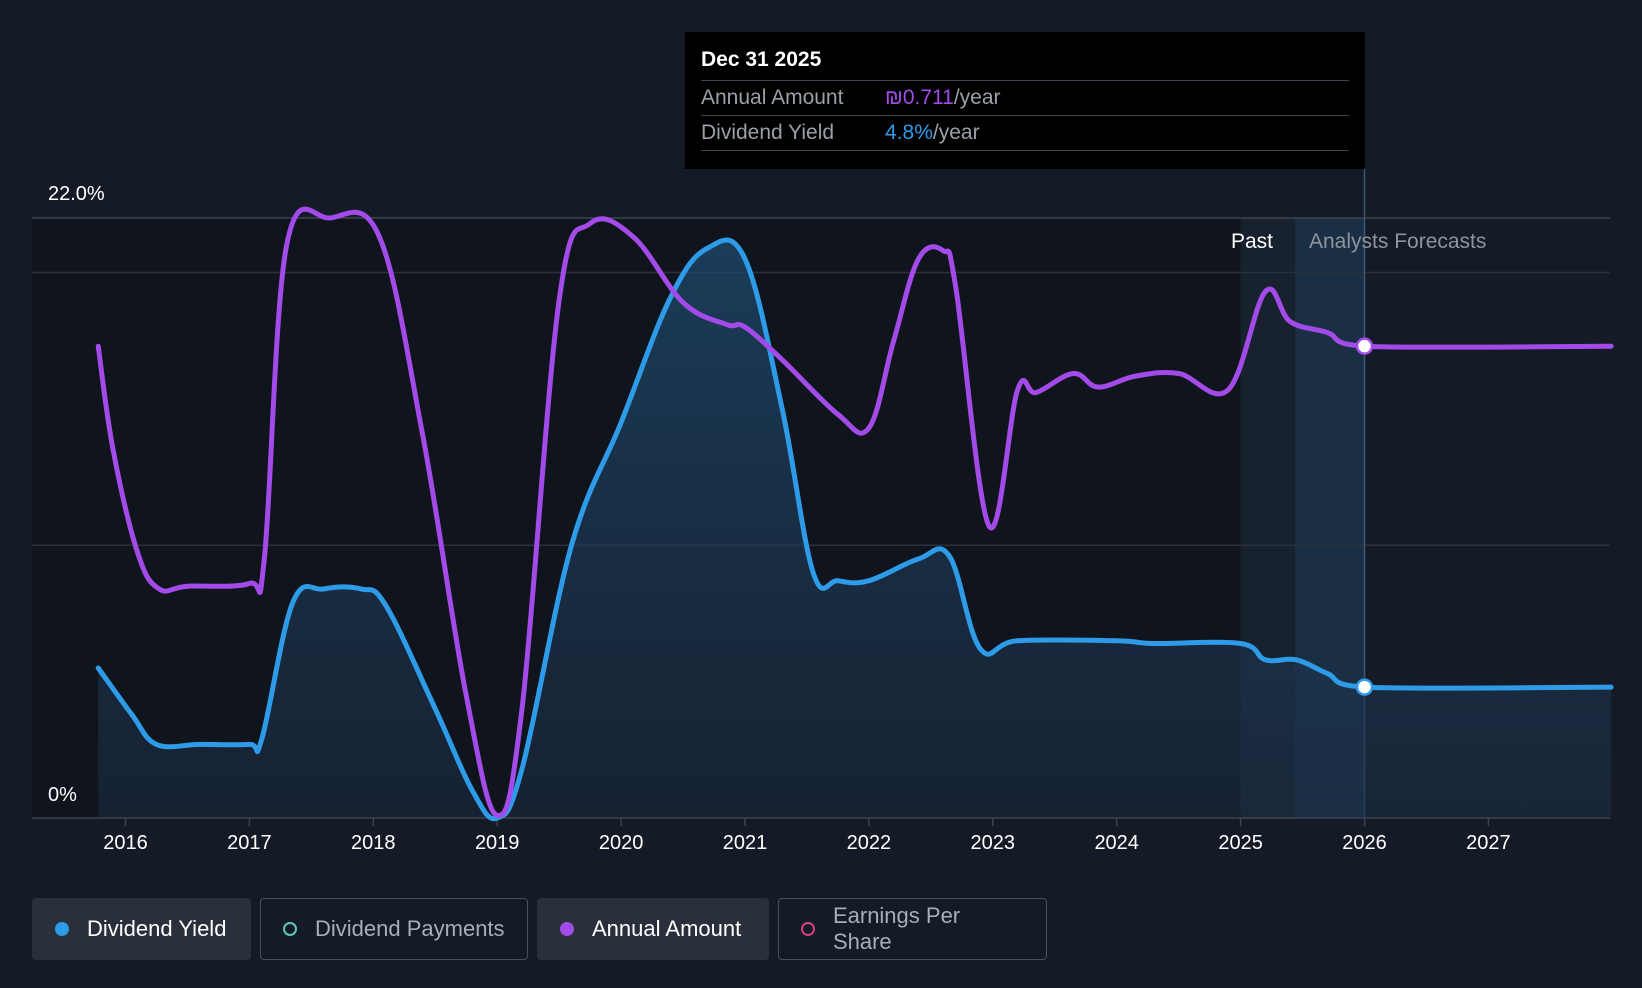  What do you see at coordinates (768, 132) in the screenshot?
I see `tooltip-dividend-yield-label: Dividend Yield` at bounding box center [768, 132].